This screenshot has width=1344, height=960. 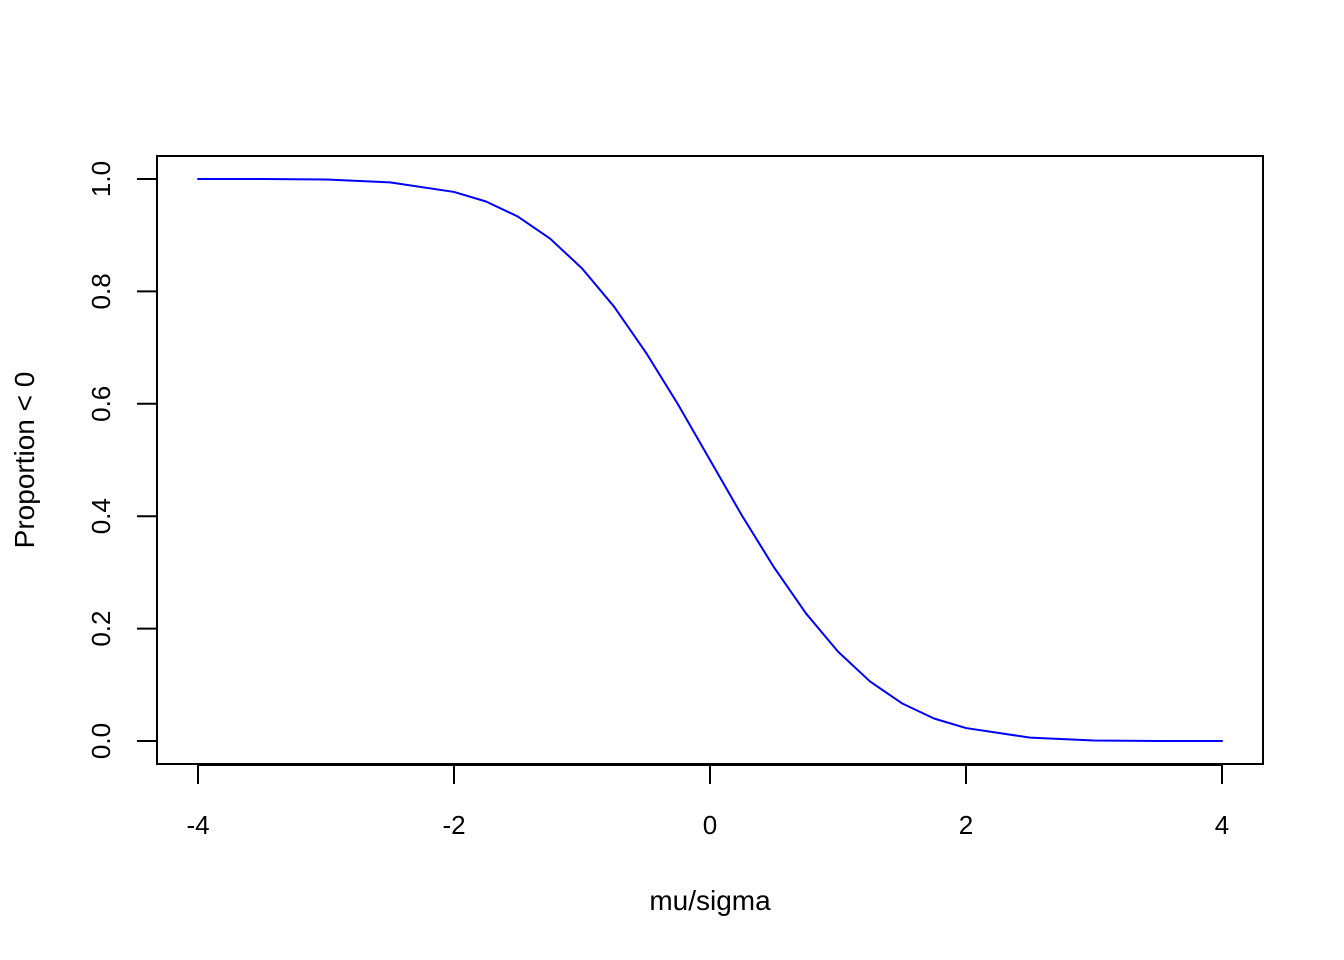 I want to click on x-tick-label: -4, so click(x=197, y=825).